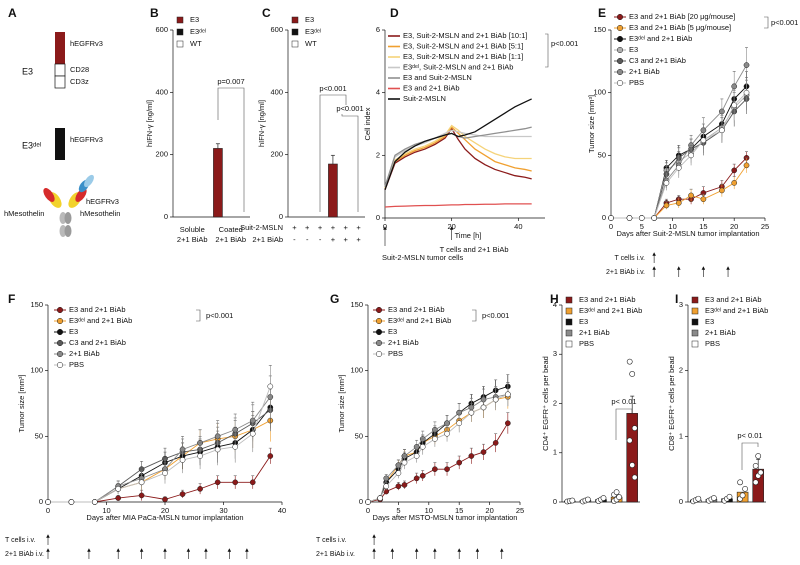 The width and height of the screenshot is (800, 565). Describe the element at coordinates (682, 16) in the screenshot. I see `legend-label: E3 and 2+1 BiAb [20 μg/mouse]` at that location.